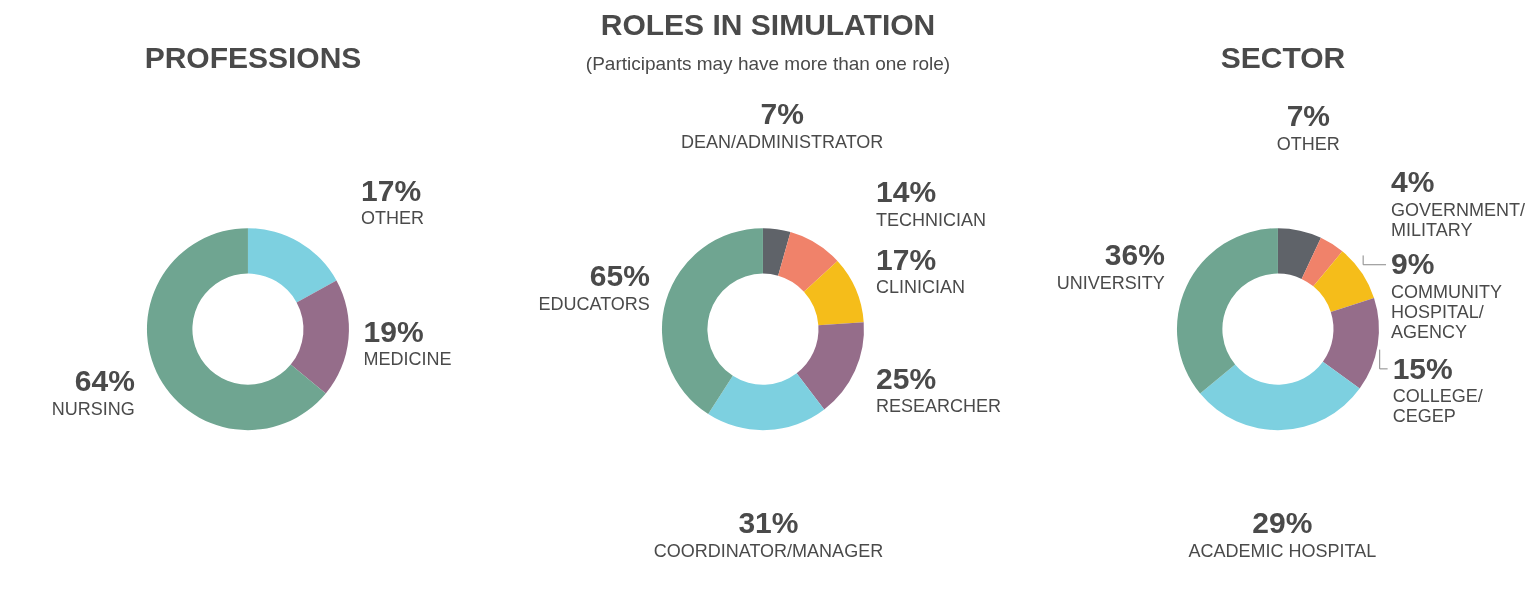 This screenshot has width=1536, height=602. I want to click on data-label: 15%, so click(1422, 368).